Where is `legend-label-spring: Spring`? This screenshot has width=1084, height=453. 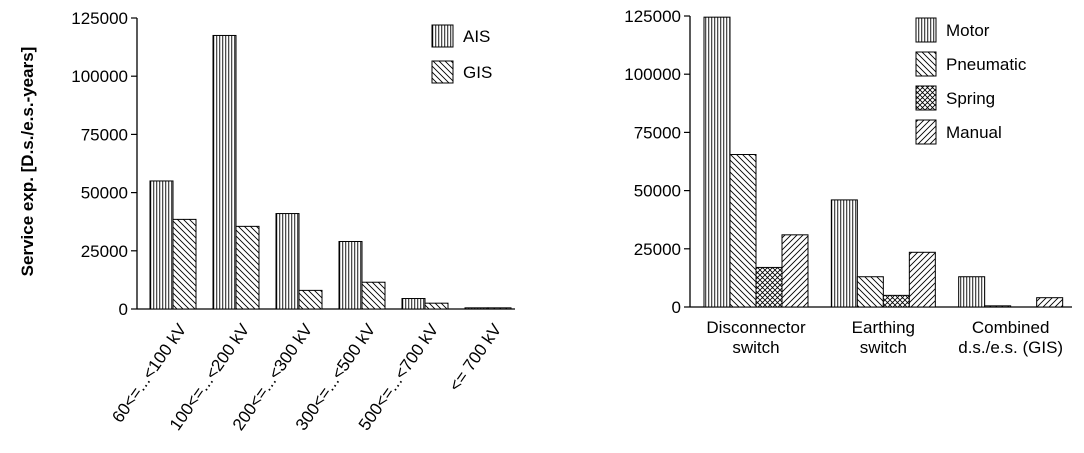
legend-label-spring: Spring is located at coordinates (970, 98).